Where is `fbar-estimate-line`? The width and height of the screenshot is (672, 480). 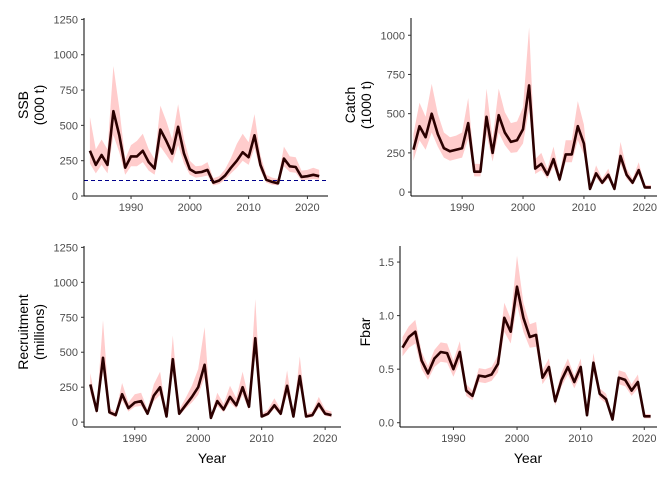 fbar-estimate-line is located at coordinates (526, 353).